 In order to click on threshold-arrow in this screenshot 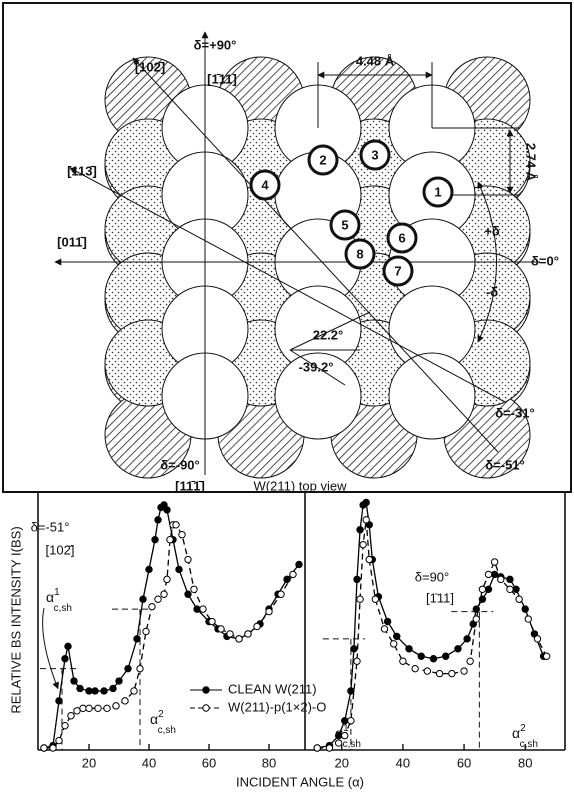, I will do `click(50, 648)`.